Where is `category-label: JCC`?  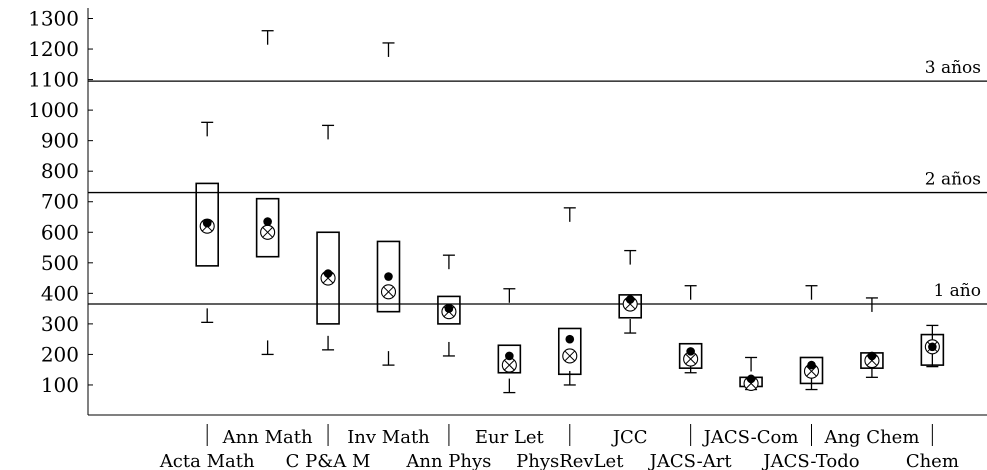
category-label: JCC is located at coordinates (629, 437).